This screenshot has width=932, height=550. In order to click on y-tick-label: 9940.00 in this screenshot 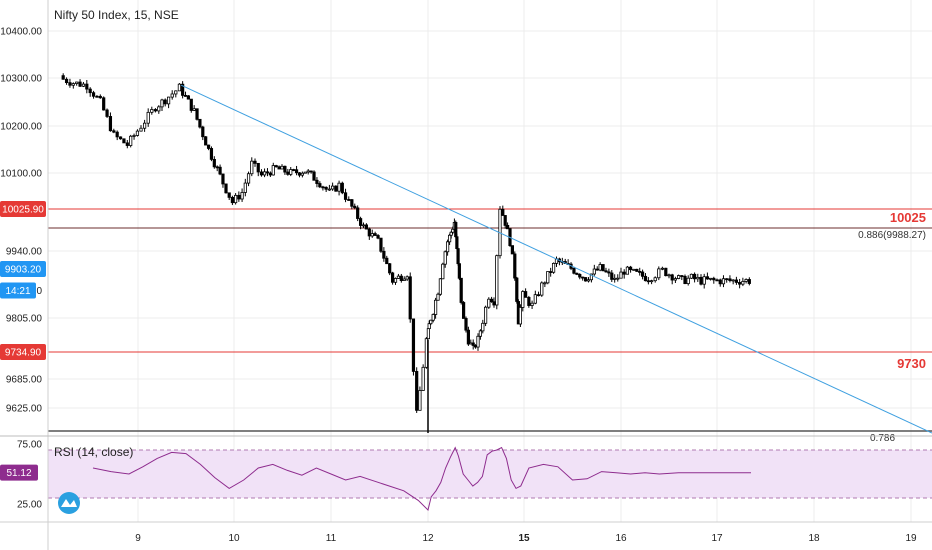, I will do `click(24, 252)`.